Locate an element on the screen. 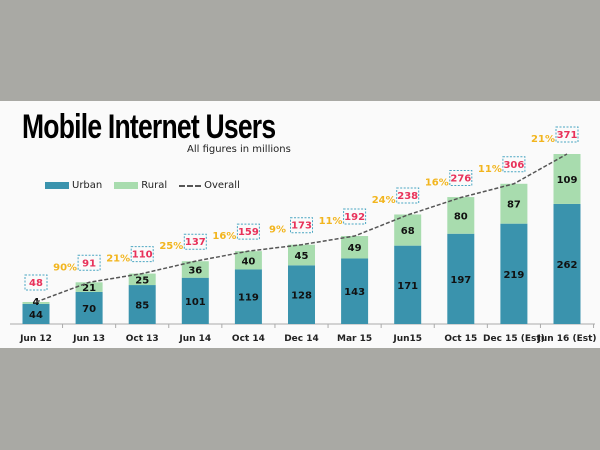 The image size is (600, 450). total-label: 371 is located at coordinates (567, 135).